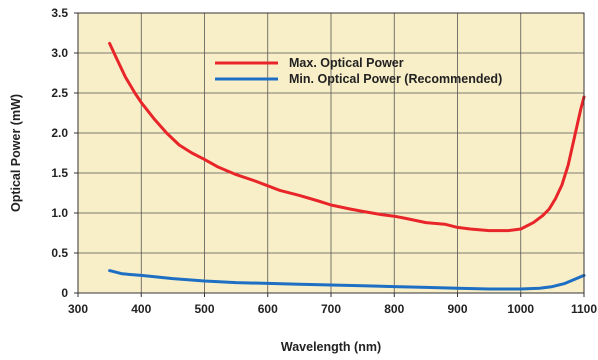  I want to click on y-tick-label: 2.0, so click(59, 133).